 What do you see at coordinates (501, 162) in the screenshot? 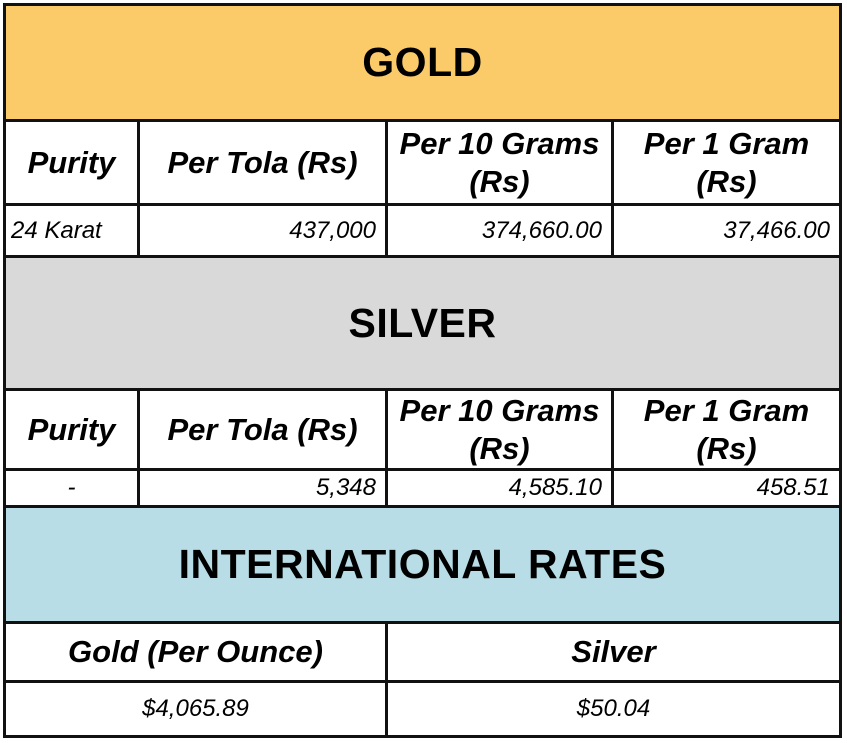
I see `gold-header-per-10-grams: Per 10 Grams (Rs)` at bounding box center [501, 162].